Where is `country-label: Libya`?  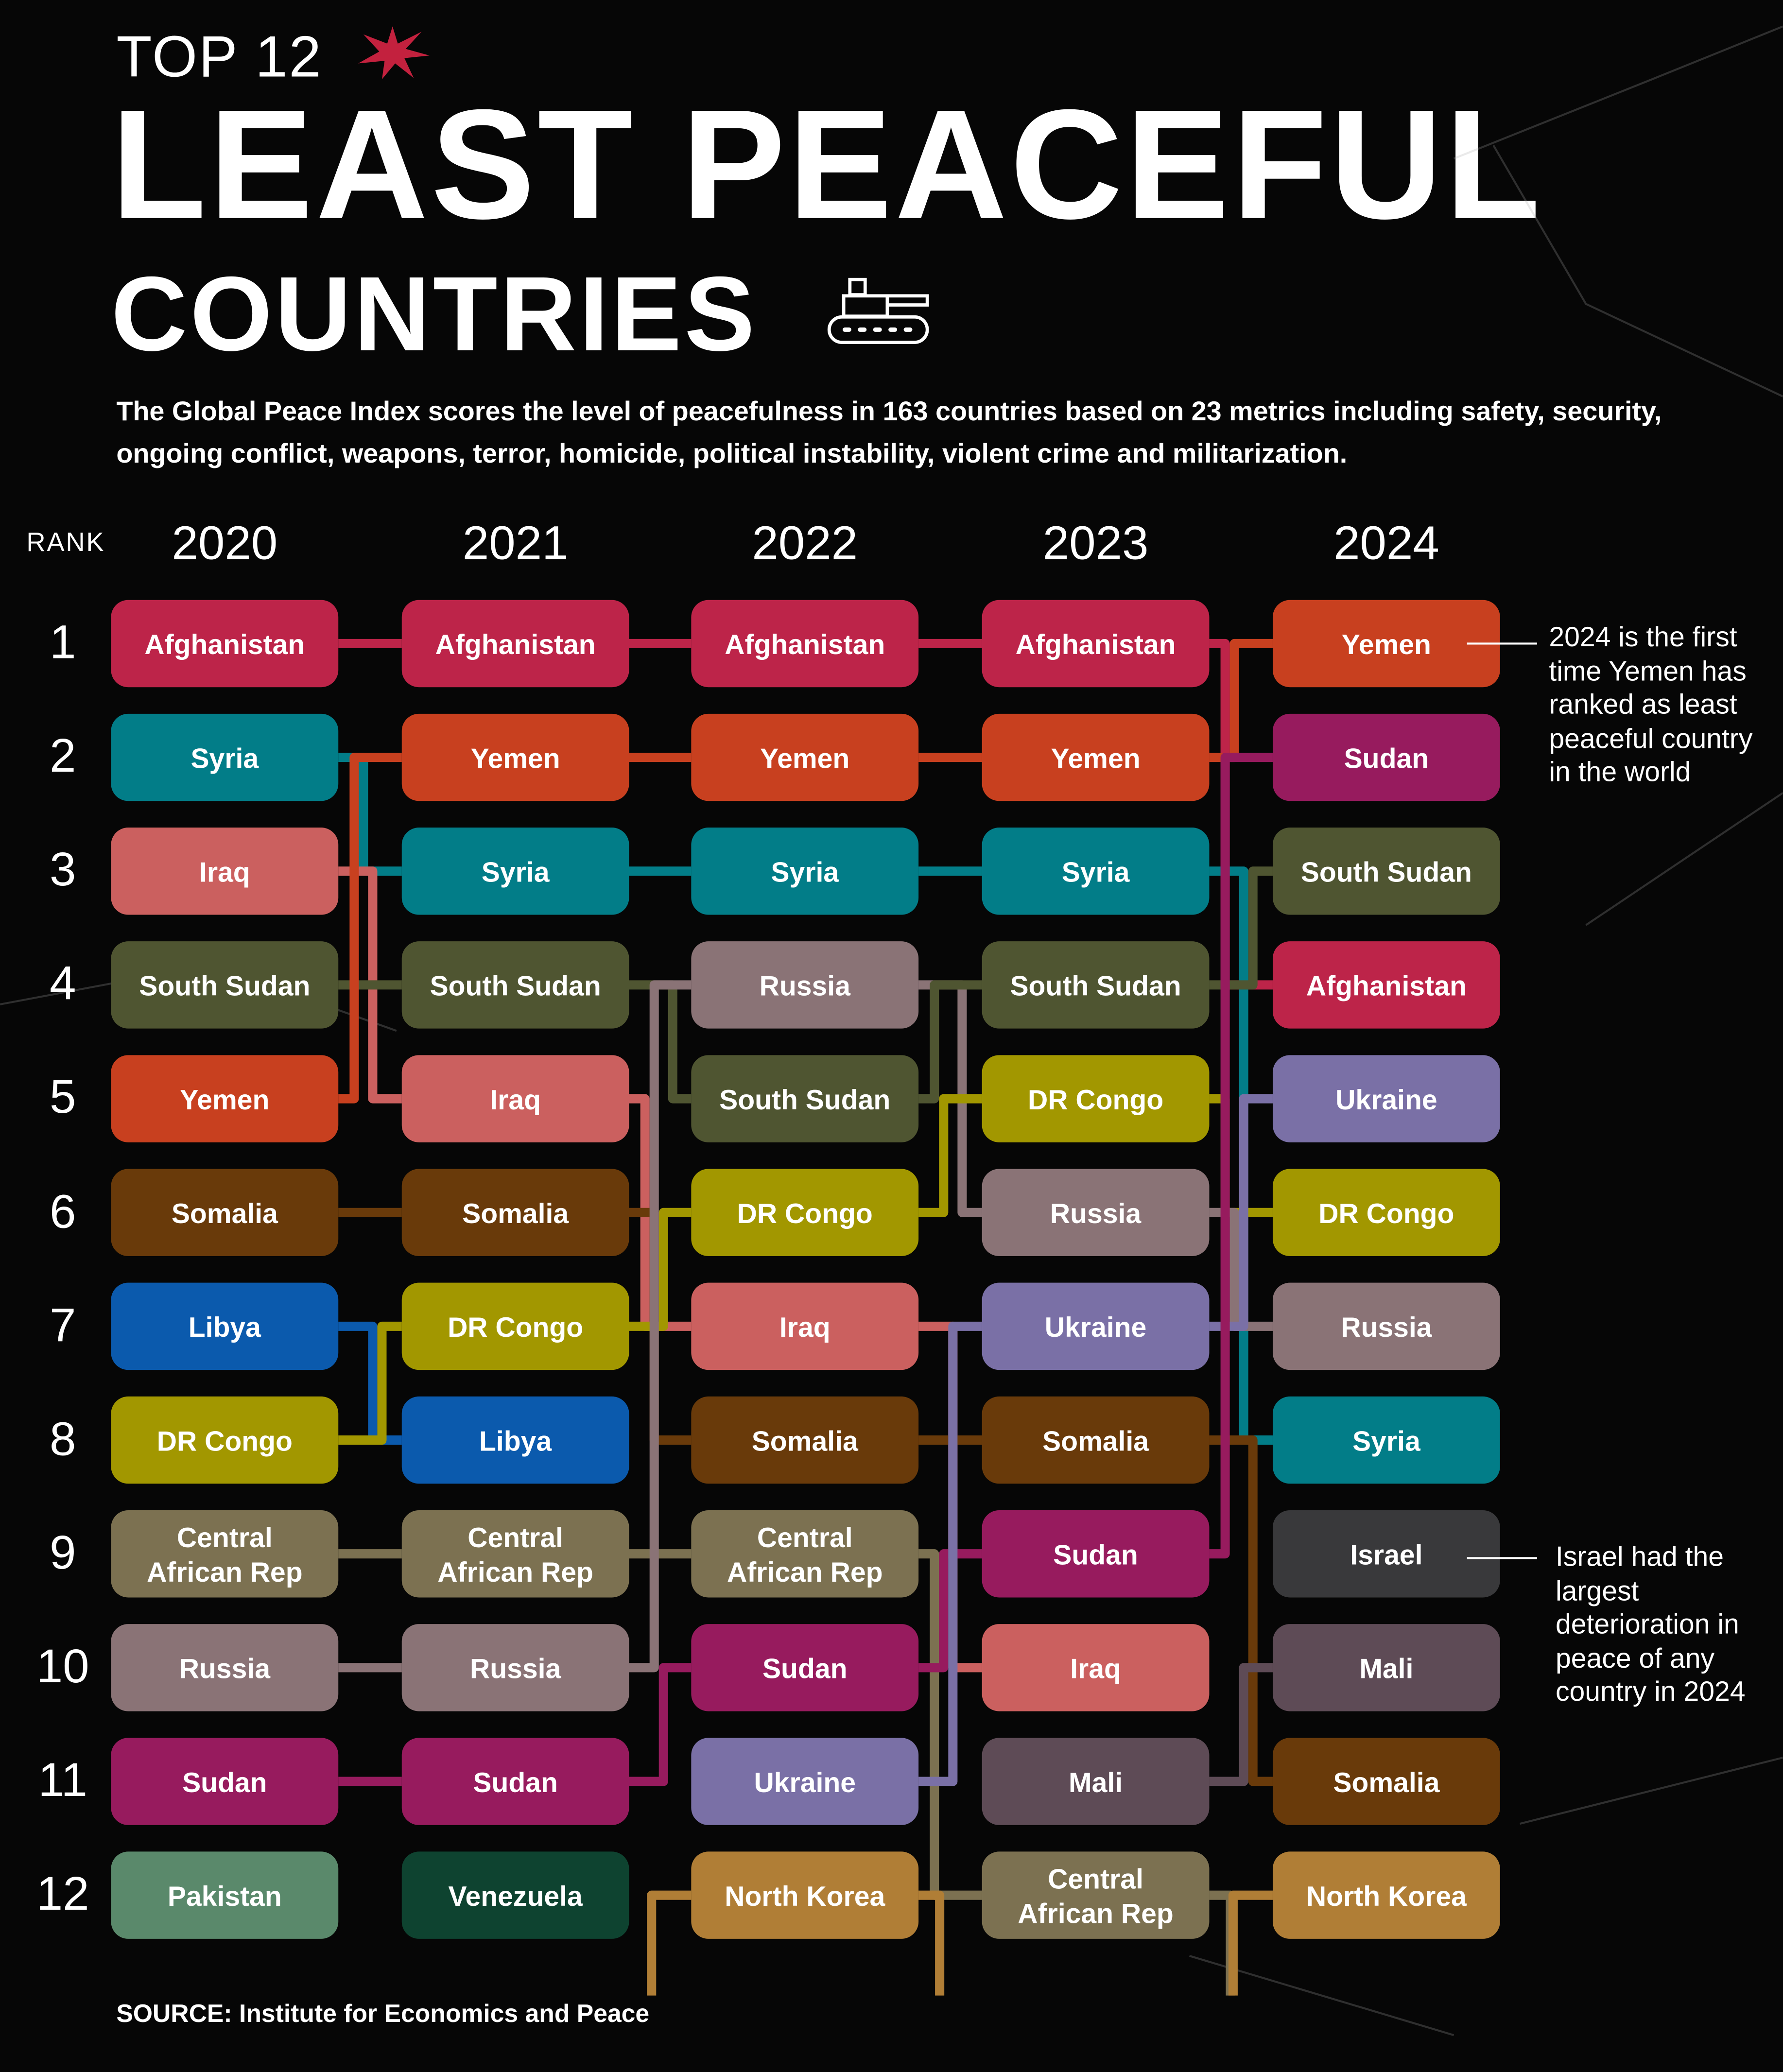 country-label: Libya is located at coordinates (225, 1328).